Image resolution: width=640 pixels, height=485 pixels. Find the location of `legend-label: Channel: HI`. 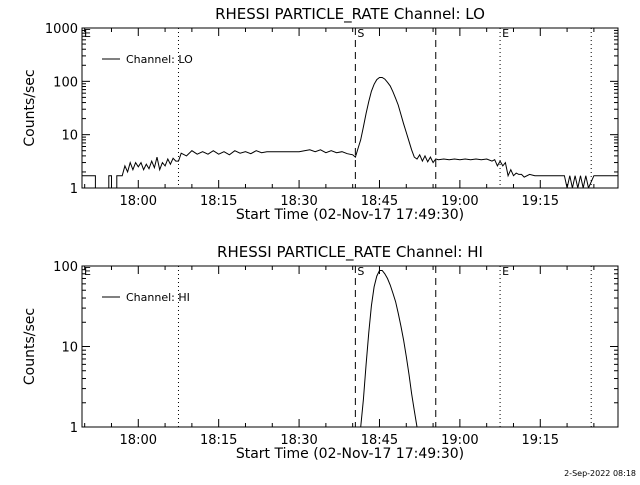

legend-label: Channel: HI is located at coordinates (158, 297).